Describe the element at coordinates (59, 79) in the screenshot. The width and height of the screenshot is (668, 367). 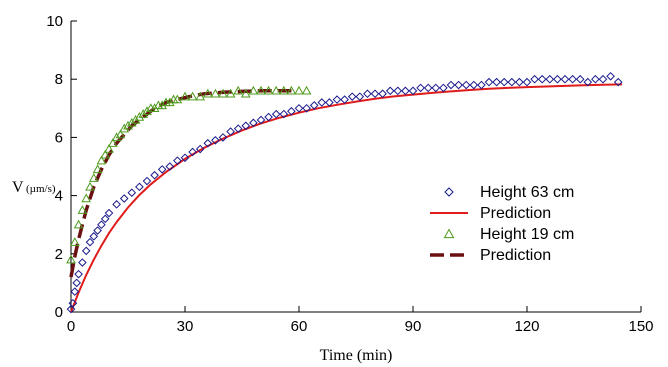
I see `y-tick-label: 8` at that location.